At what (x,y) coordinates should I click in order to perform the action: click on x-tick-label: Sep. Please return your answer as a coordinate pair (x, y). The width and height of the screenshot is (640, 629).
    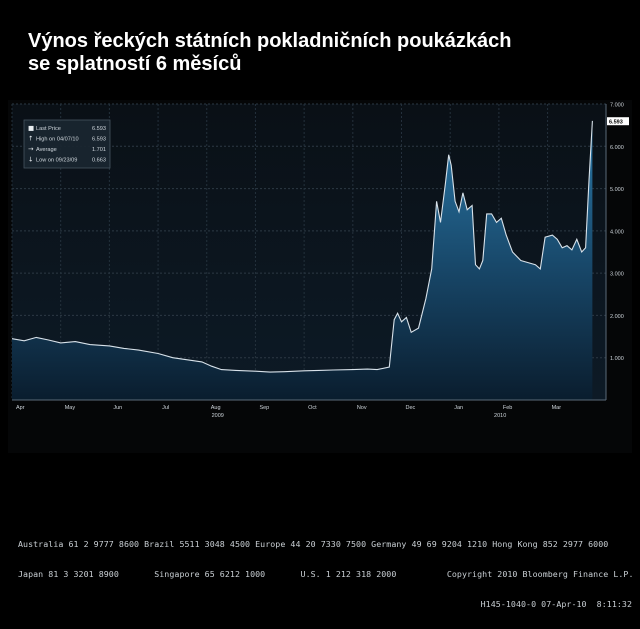
    Looking at the image, I should click on (264, 408).